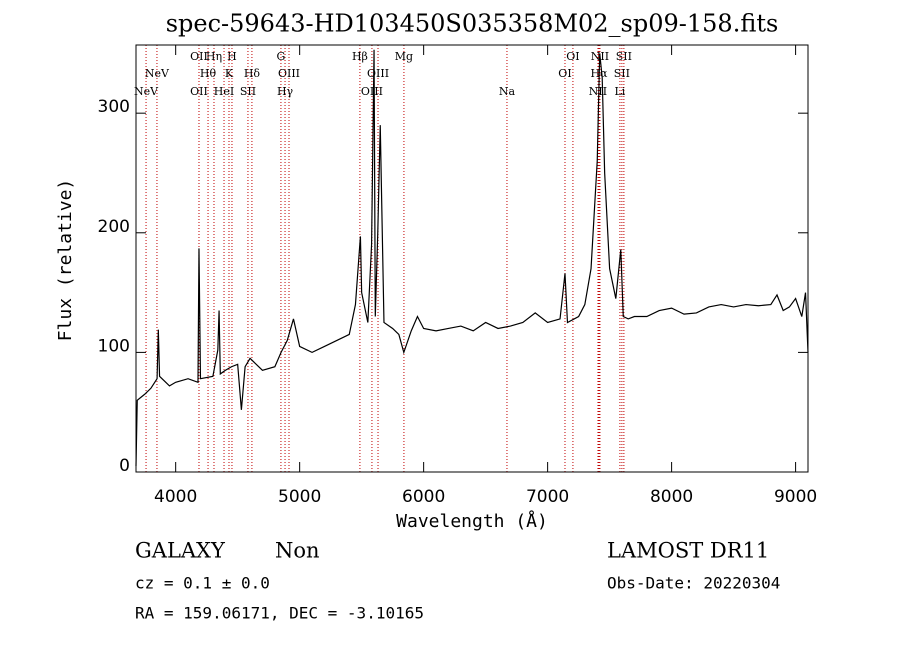  Describe the element at coordinates (795, 497) in the screenshot. I see `x-tick-label: 9000` at that location.